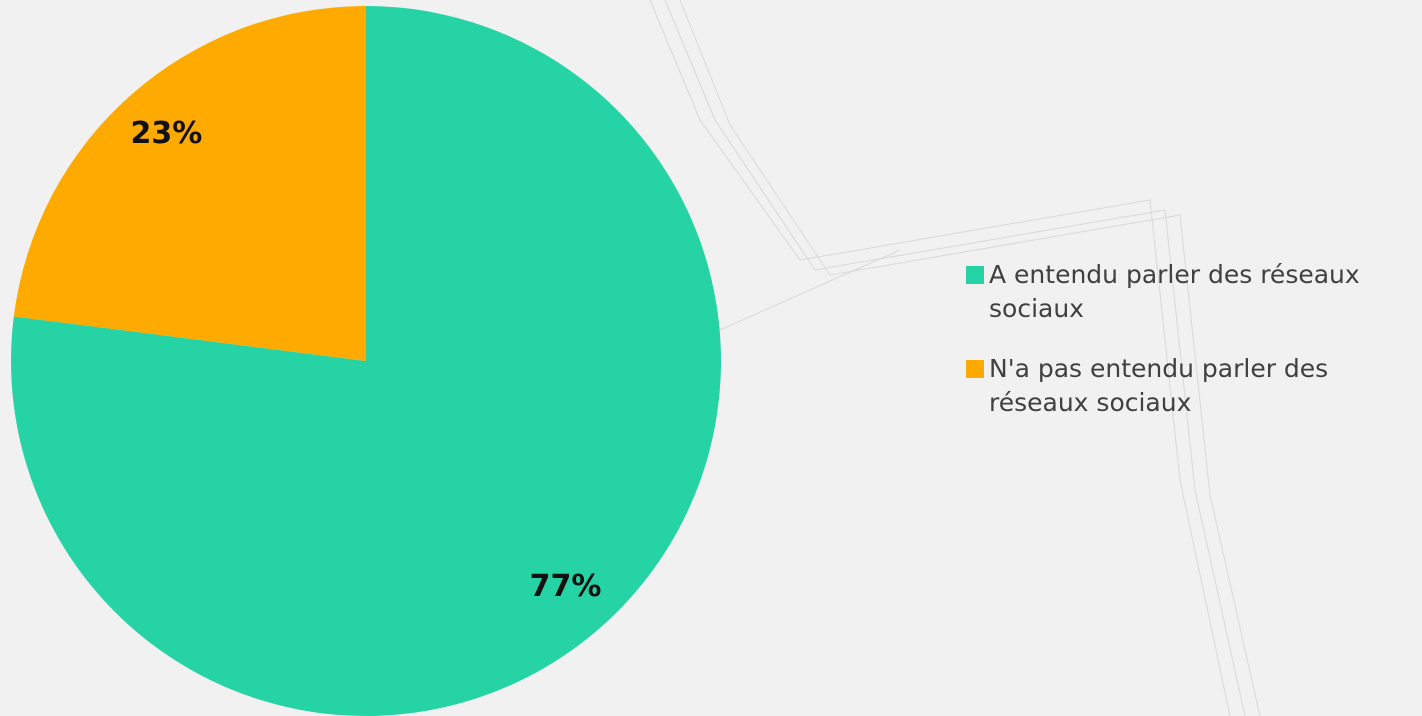  What do you see at coordinates (167, 133) in the screenshot?
I see `data-label: 23%` at bounding box center [167, 133].